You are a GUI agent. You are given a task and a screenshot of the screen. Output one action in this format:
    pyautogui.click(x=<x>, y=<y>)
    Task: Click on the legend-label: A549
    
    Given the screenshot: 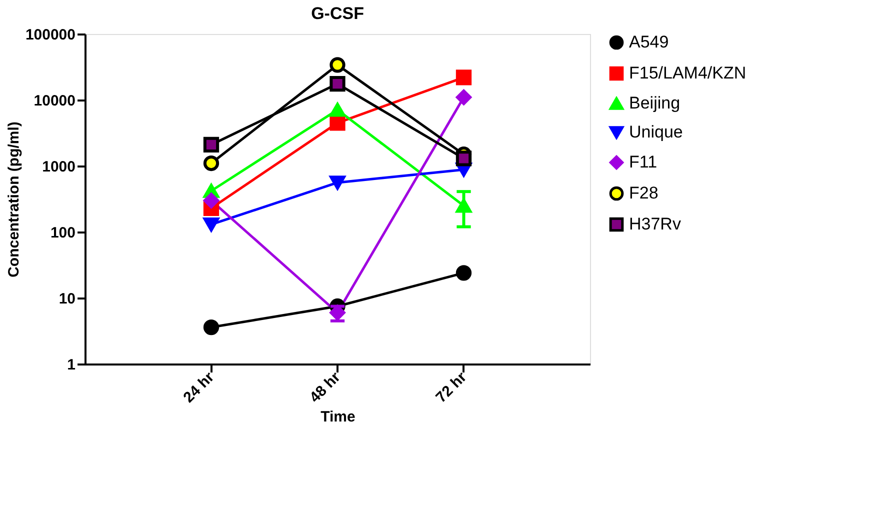 What is the action you would take?
    pyautogui.click(x=649, y=42)
    